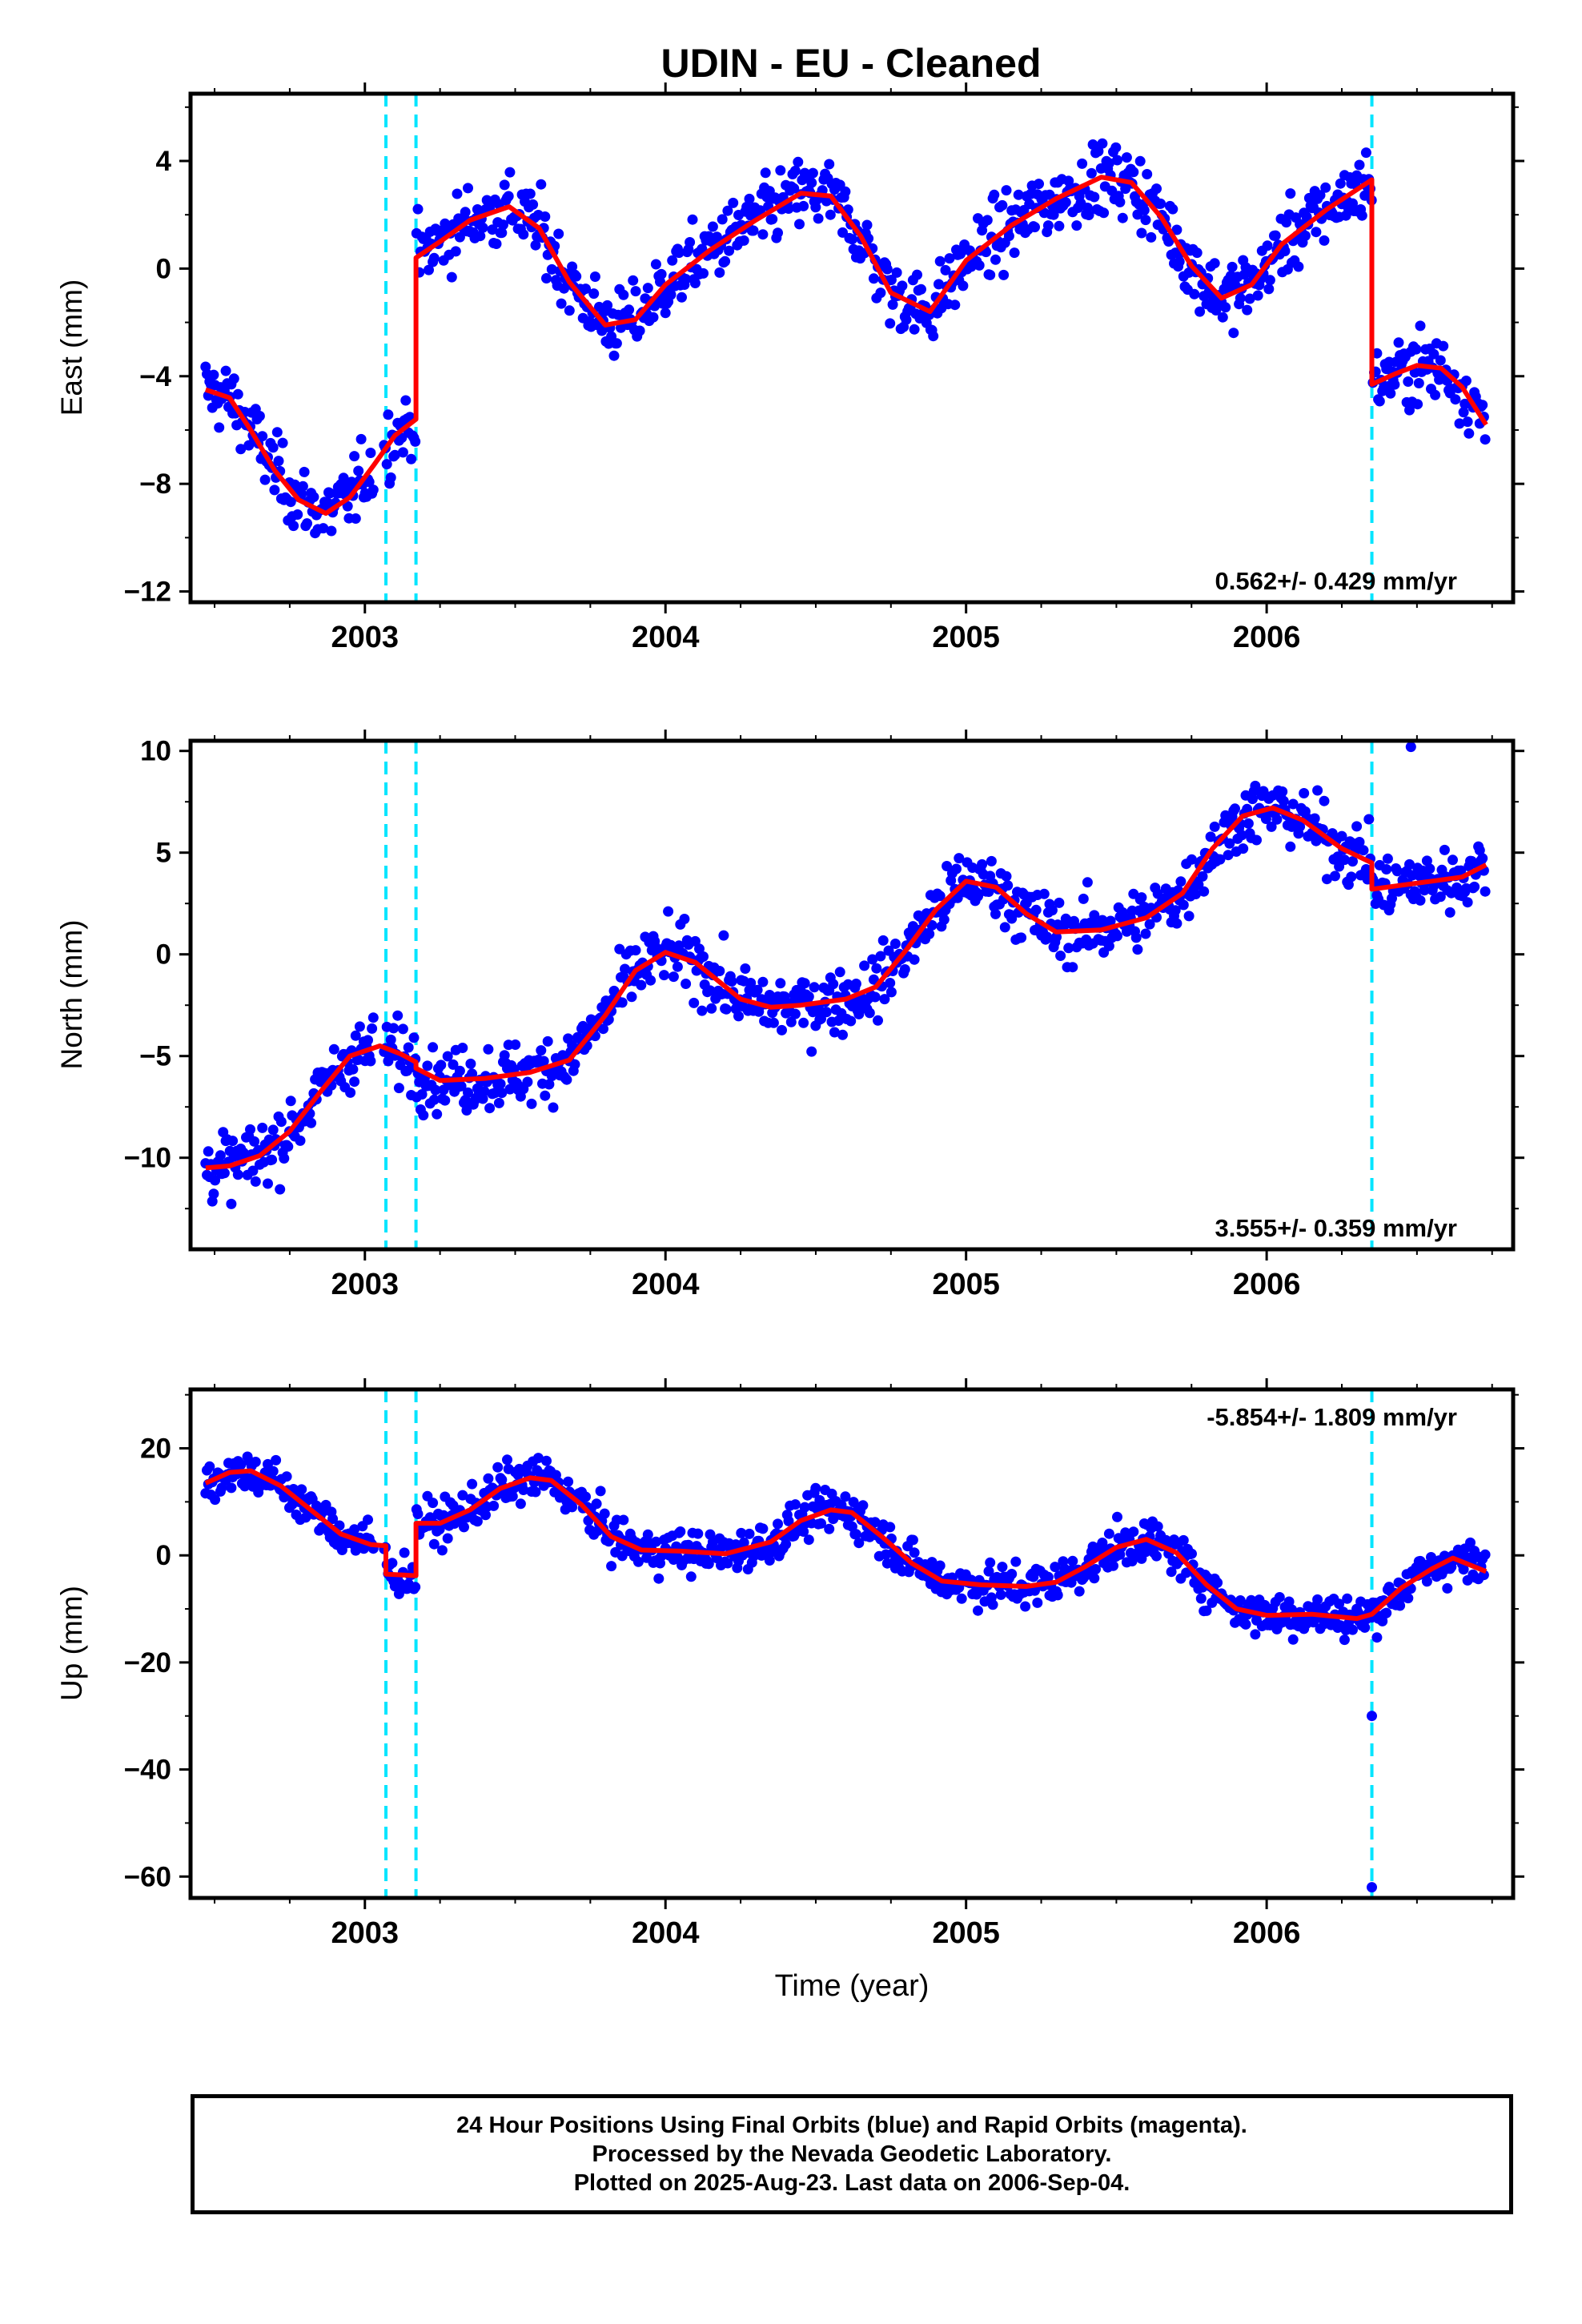 This screenshot has height=2324, width=1582. I want to click on rate-label: 3.555+/- 0.359 mm/yr, so click(1336, 1228).